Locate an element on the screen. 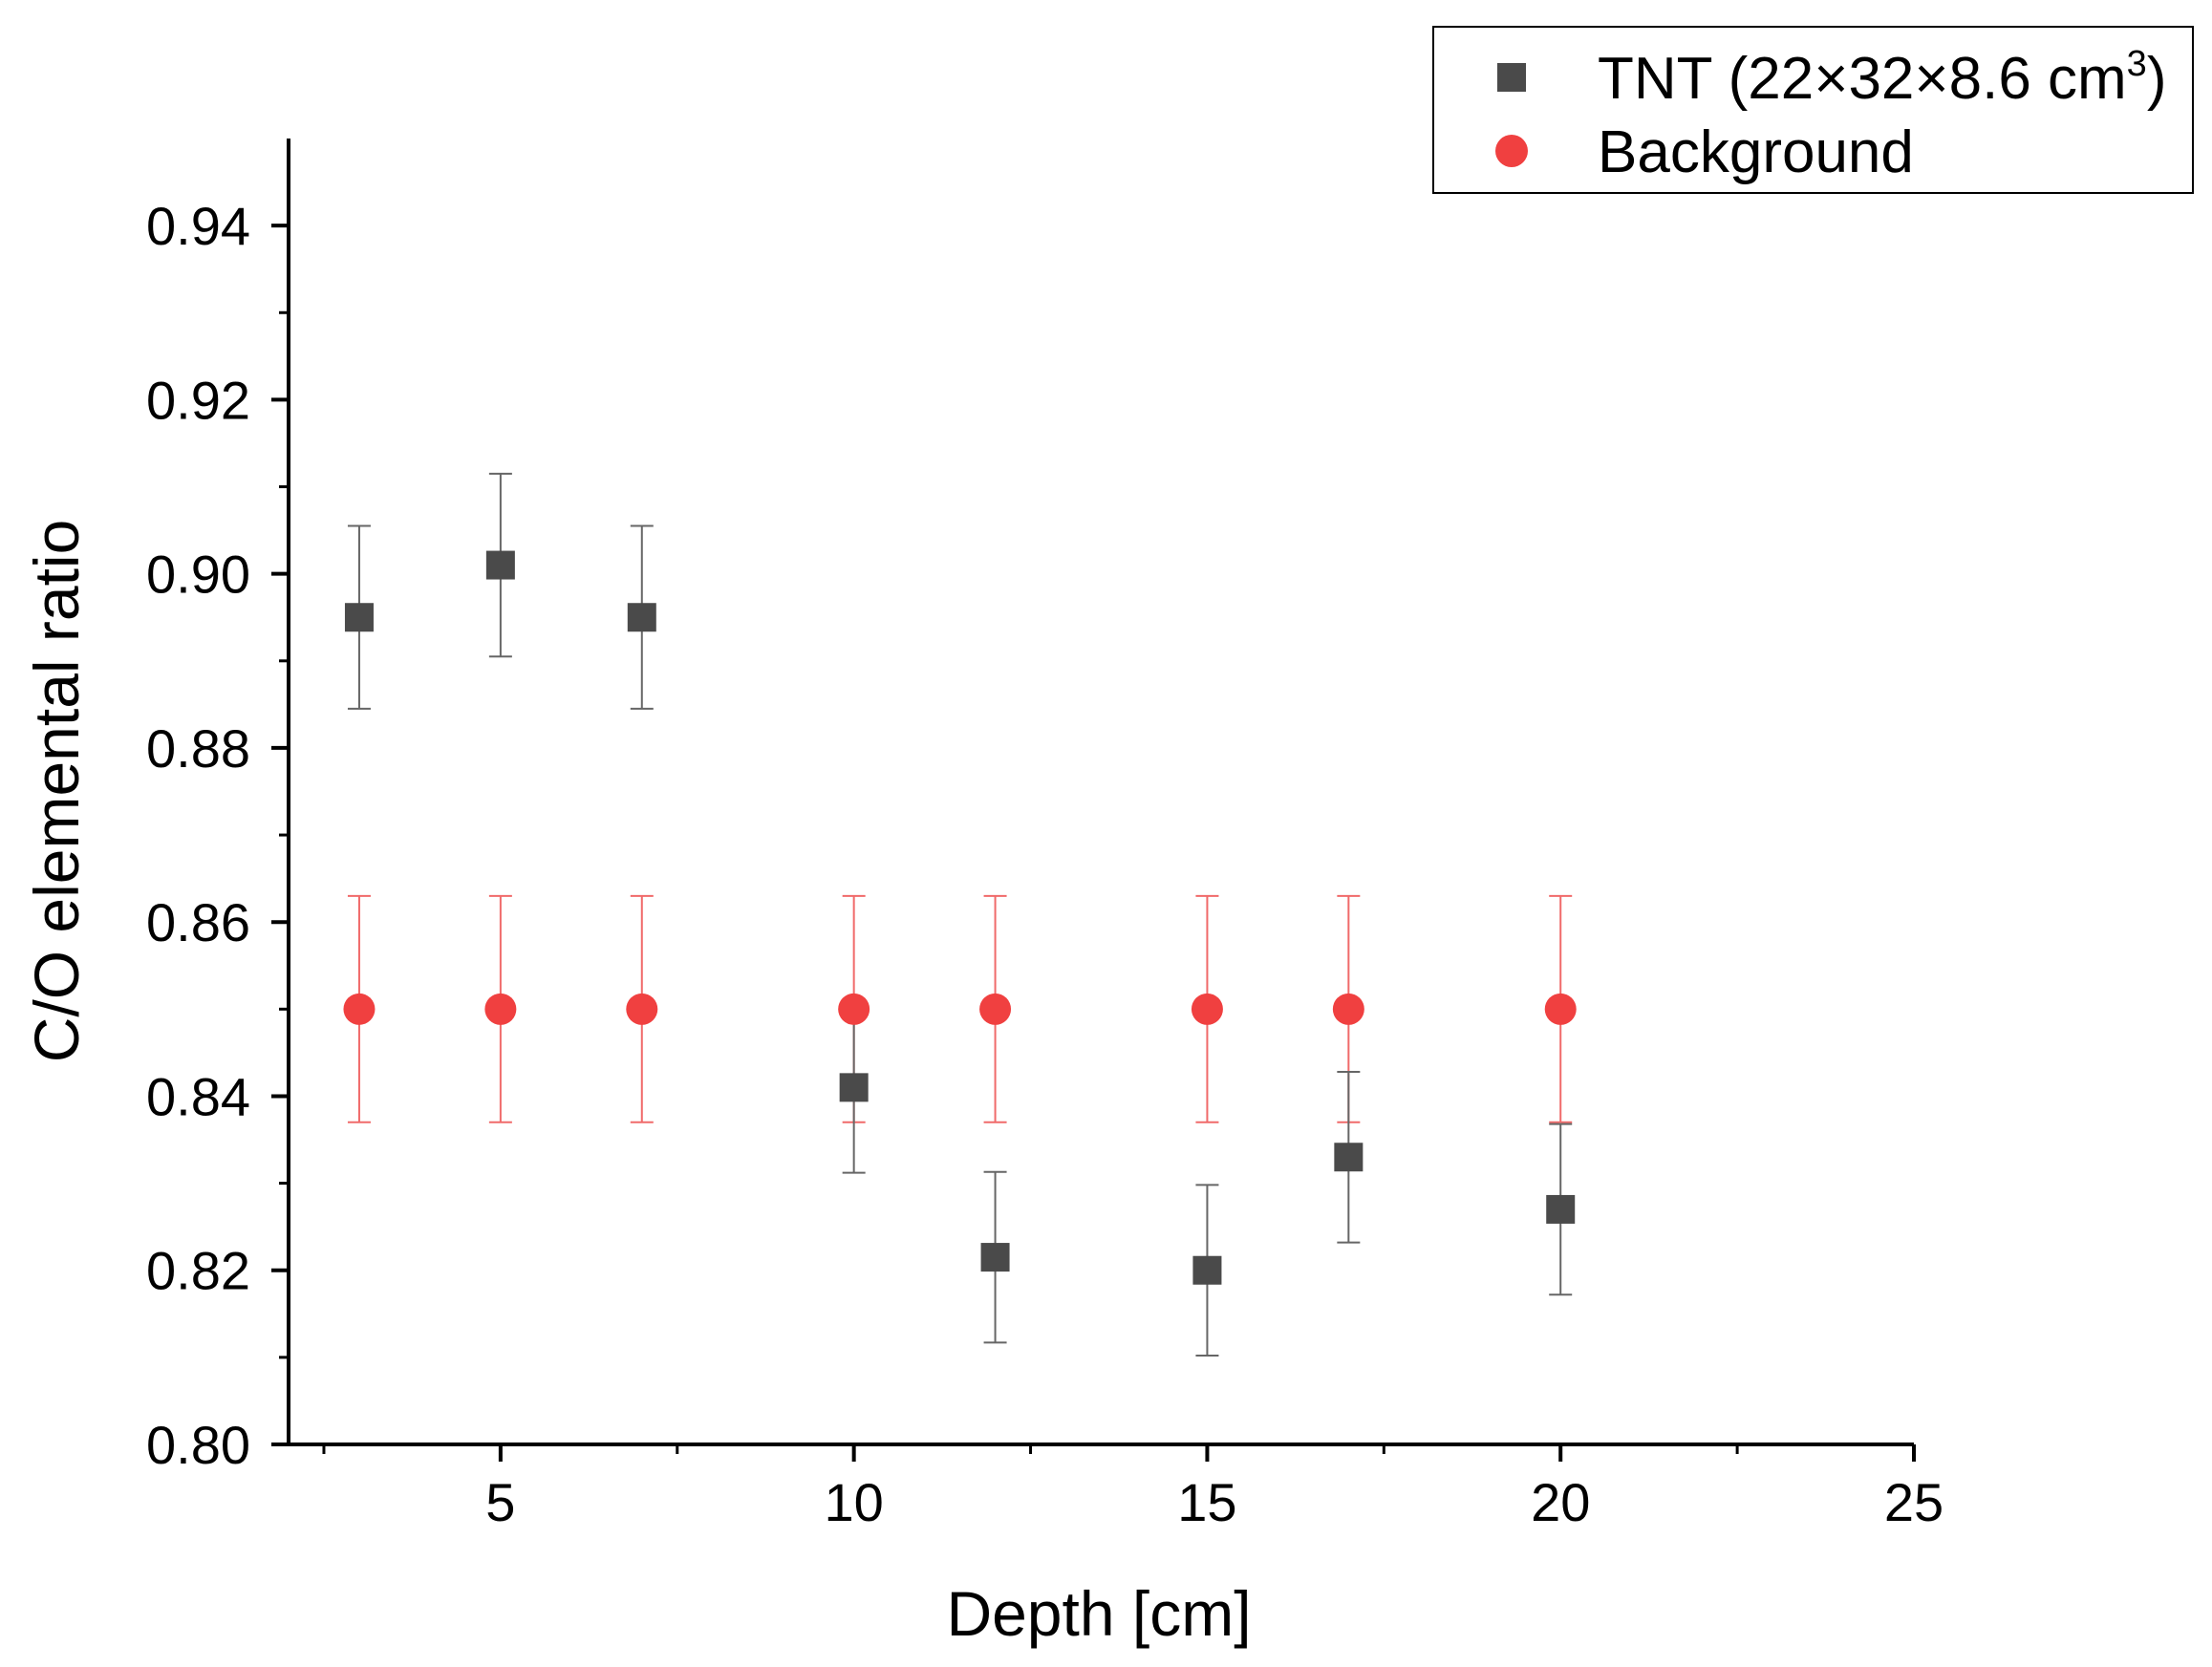 The height and width of the screenshot is (1667, 2212). legend-marker-background is located at coordinates (1511, 151).